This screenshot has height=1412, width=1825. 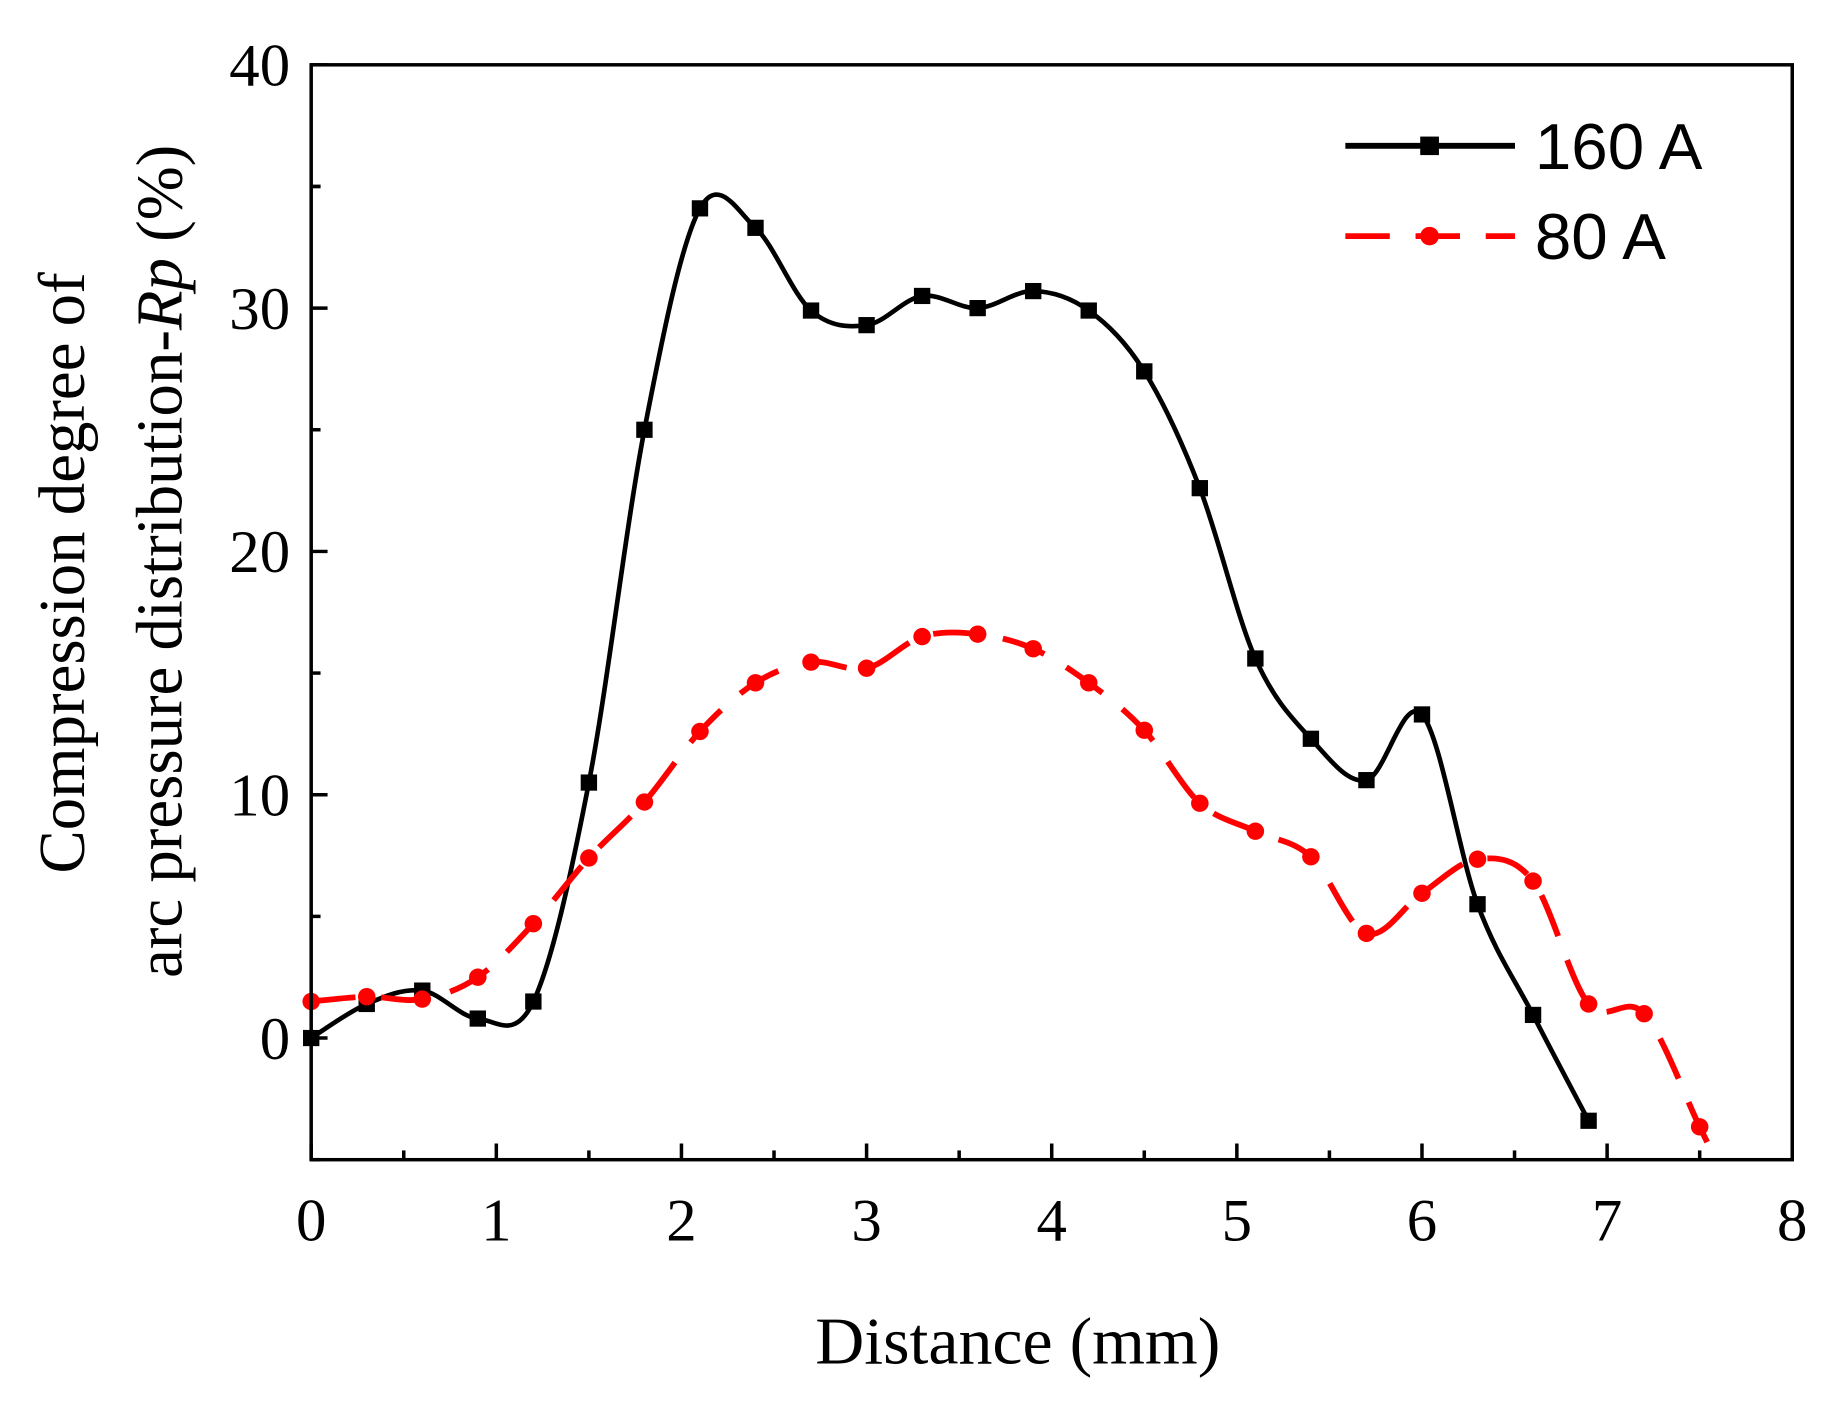 What do you see at coordinates (1422, 1221) in the screenshot?
I see `x-tick-label: 6` at bounding box center [1422, 1221].